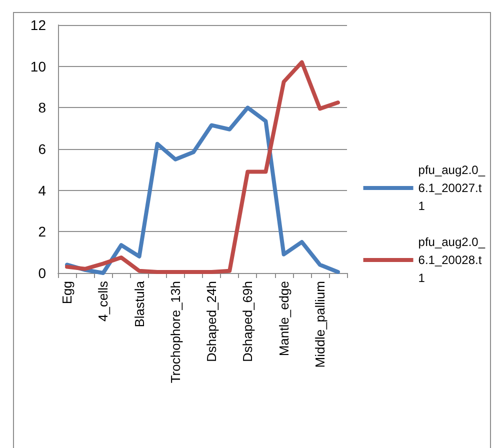  Describe the element at coordinates (67, 292) in the screenshot. I see `x-tick-label: Egg` at that location.